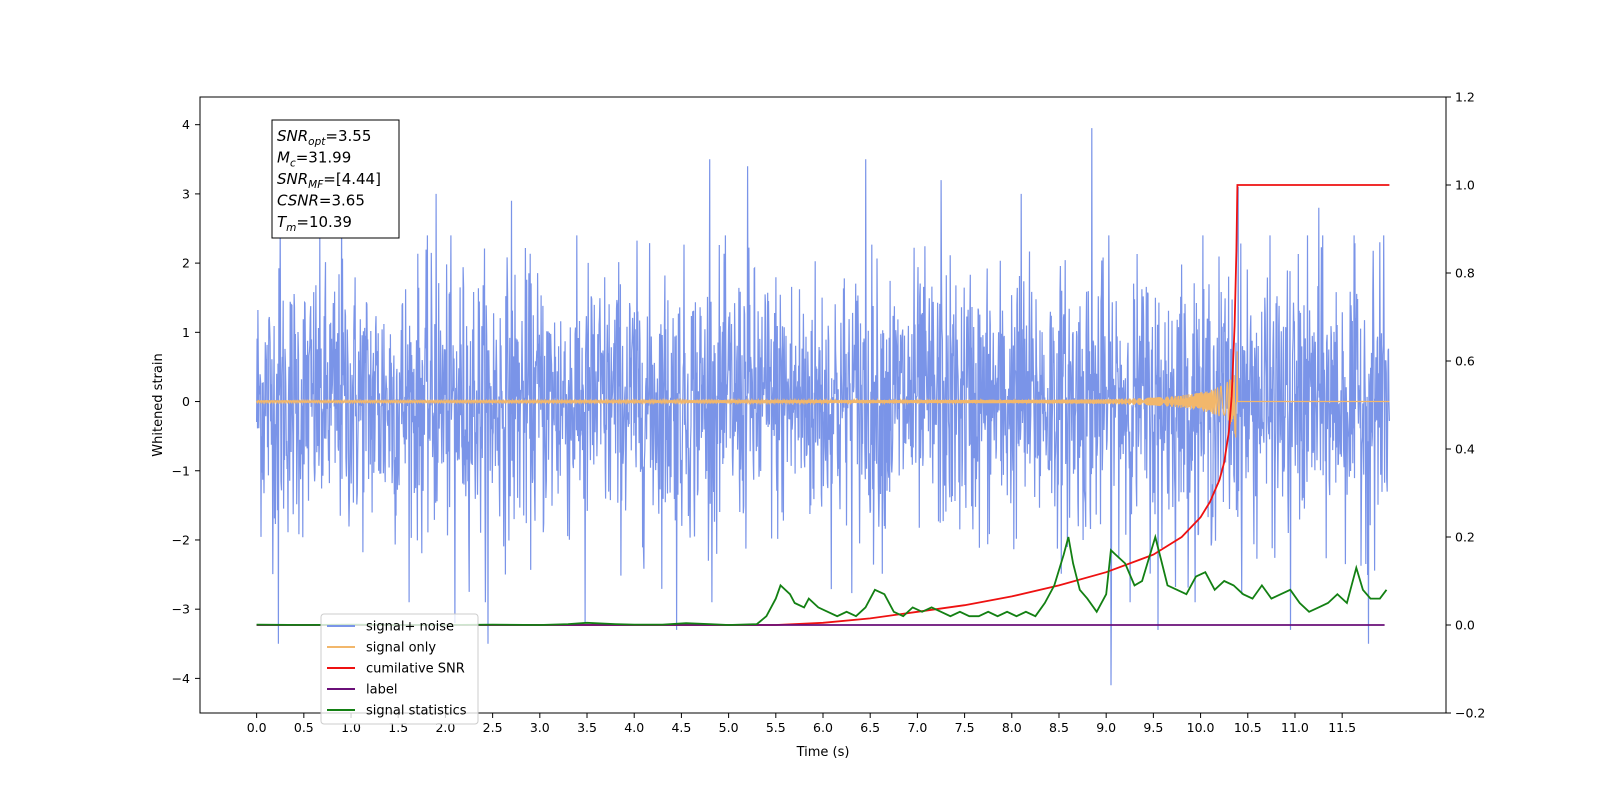 This screenshot has width=1600, height=800. What do you see at coordinates (158, 404) in the screenshot?
I see `y-axis-label: Whitened strain` at bounding box center [158, 404].